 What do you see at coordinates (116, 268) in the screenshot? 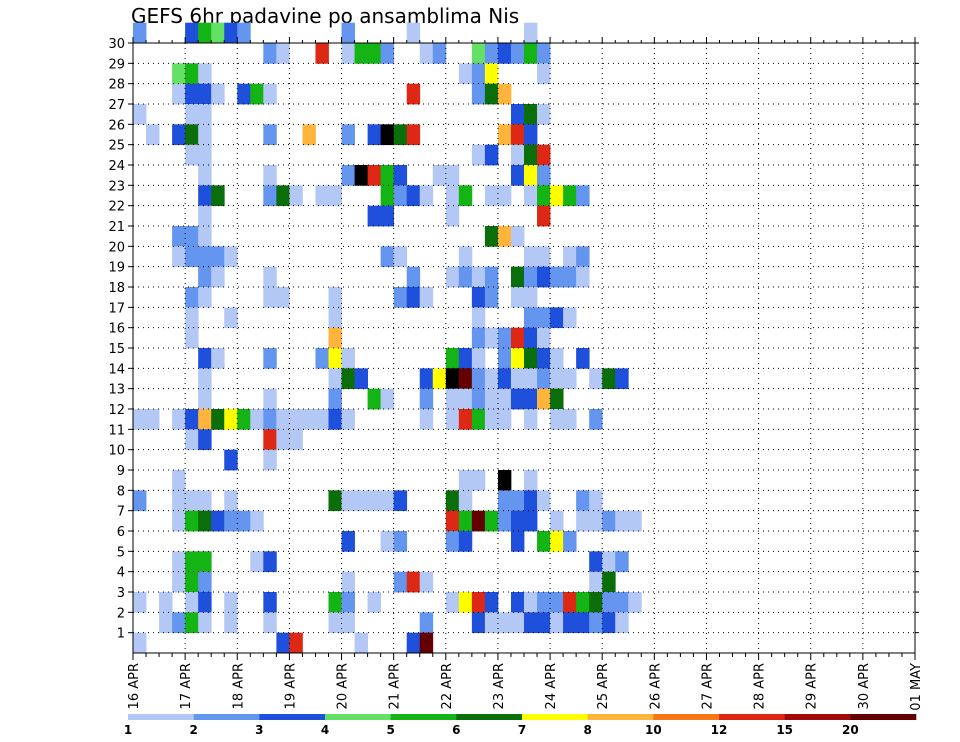
I see `y-tick-label: 19` at bounding box center [116, 268].